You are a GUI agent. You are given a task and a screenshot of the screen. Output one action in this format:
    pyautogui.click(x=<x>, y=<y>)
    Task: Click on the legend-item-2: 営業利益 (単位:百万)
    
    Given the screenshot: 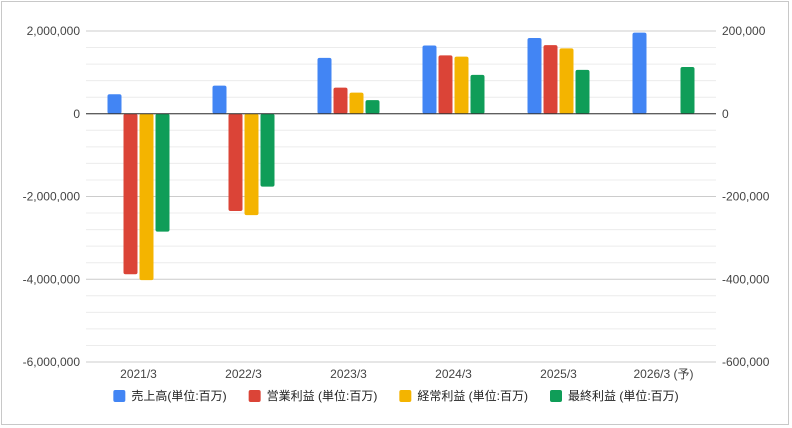 What is the action you would take?
    pyautogui.click(x=313, y=395)
    